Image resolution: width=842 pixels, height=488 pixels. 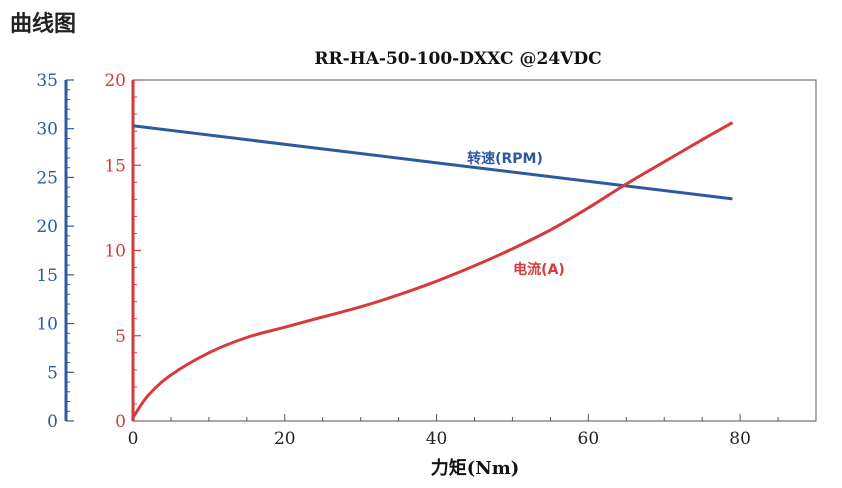 I want to click on speed-tick-label: 0, so click(x=52, y=422).